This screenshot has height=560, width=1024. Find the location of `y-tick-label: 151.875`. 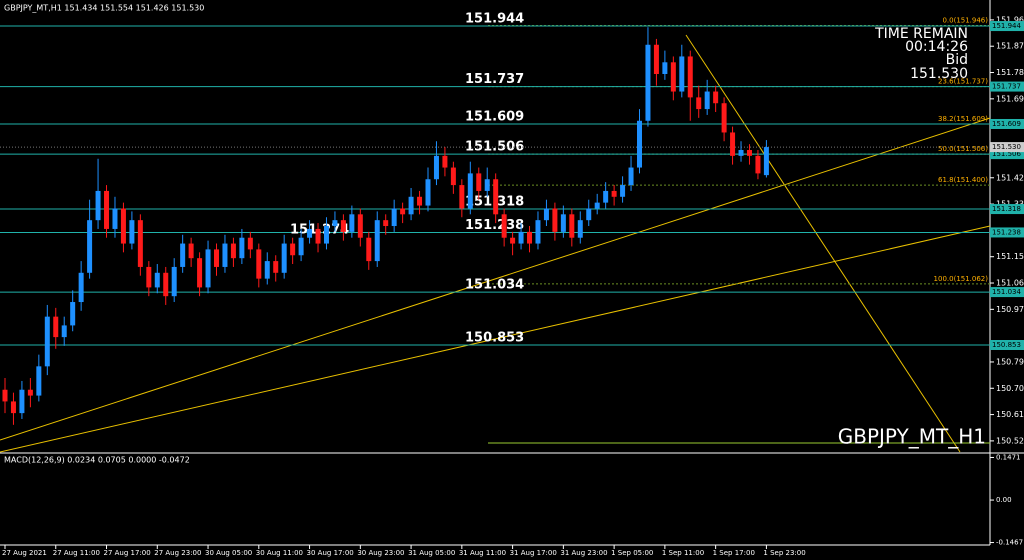

y-tick-label: 151.875 is located at coordinates (1010, 46).